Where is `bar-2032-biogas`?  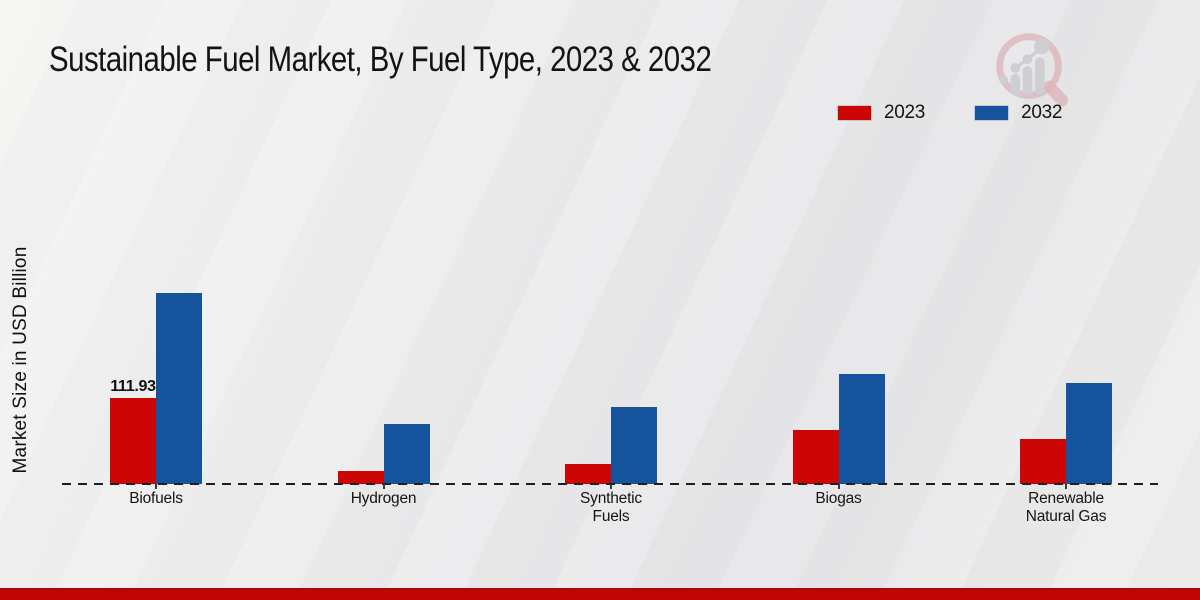 bar-2032-biogas is located at coordinates (861, 428).